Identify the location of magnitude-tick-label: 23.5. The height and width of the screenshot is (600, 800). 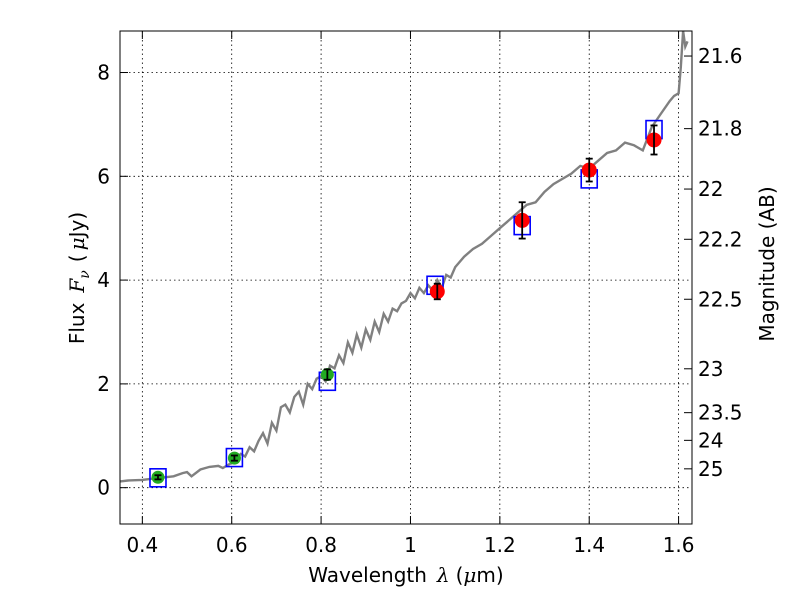
(720, 413).